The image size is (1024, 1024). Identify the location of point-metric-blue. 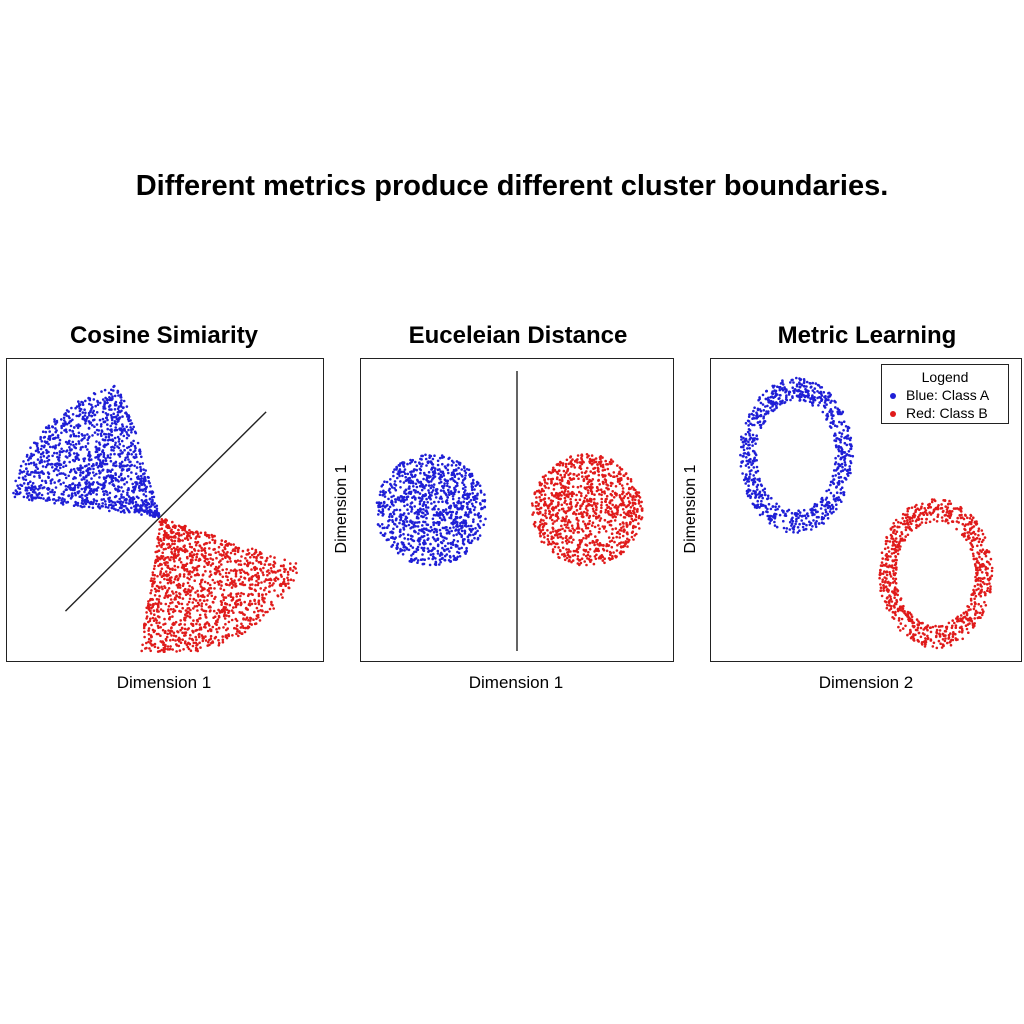
(811, 399).